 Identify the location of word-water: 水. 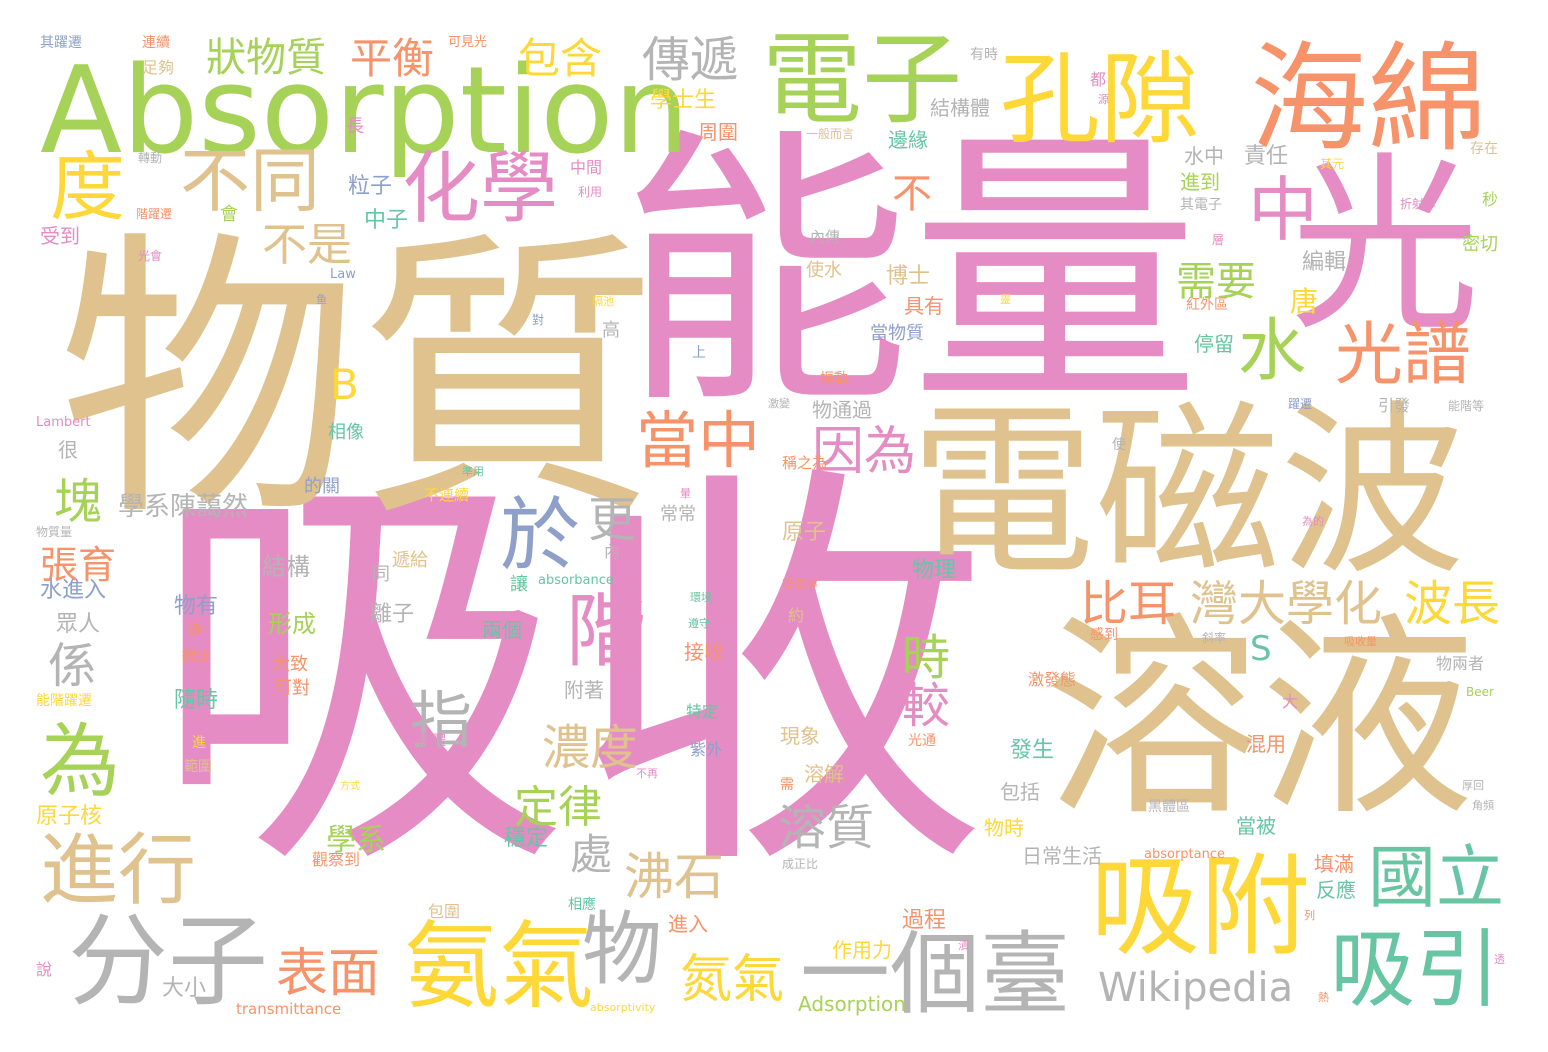
(1272, 351).